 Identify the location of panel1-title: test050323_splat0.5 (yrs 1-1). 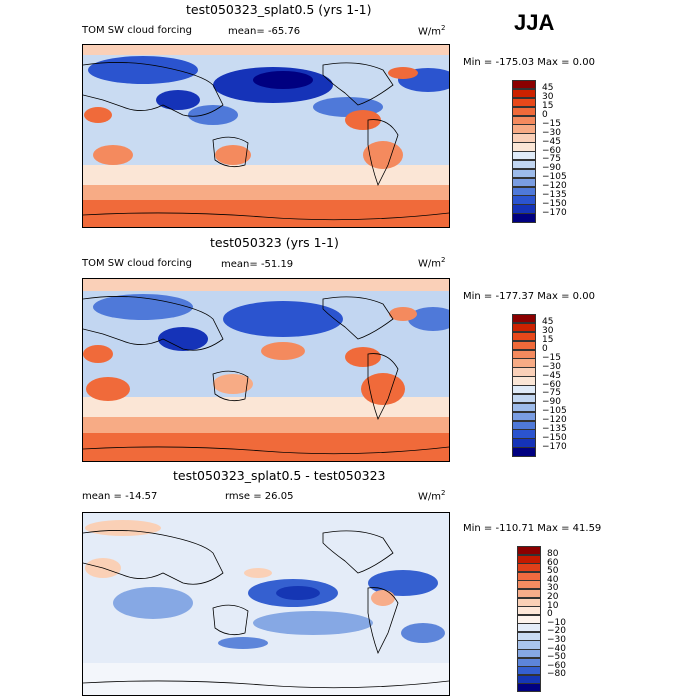
(279, 9).